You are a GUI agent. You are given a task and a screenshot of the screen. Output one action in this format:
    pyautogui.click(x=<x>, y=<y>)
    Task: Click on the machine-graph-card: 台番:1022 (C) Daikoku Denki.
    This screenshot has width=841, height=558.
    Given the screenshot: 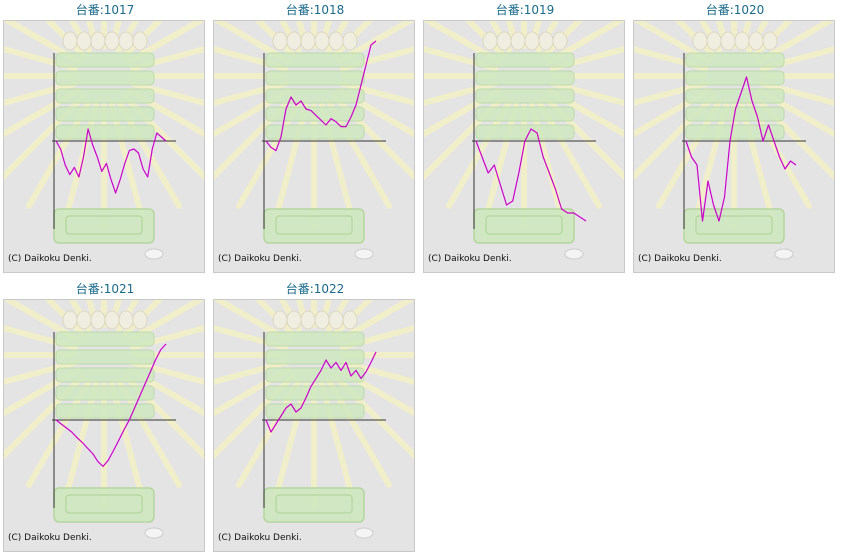 What is the action you would take?
    pyautogui.click(x=315, y=418)
    